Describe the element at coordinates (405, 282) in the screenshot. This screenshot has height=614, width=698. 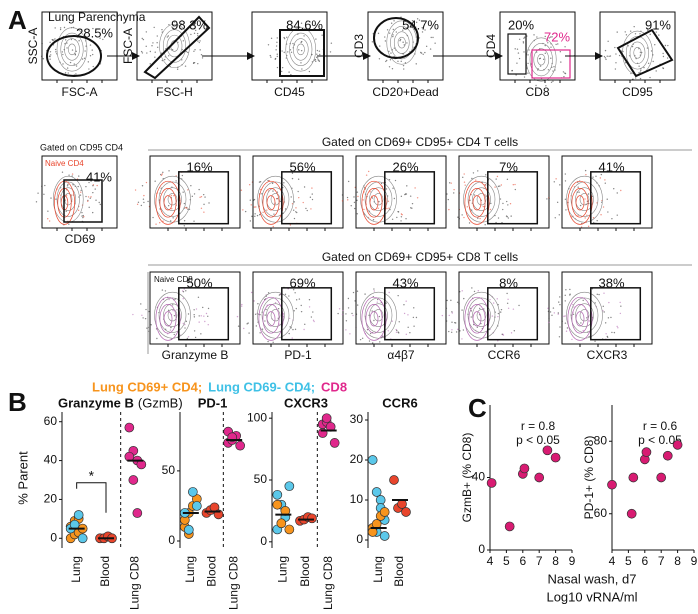
I see `gate-percent: 43%` at that location.